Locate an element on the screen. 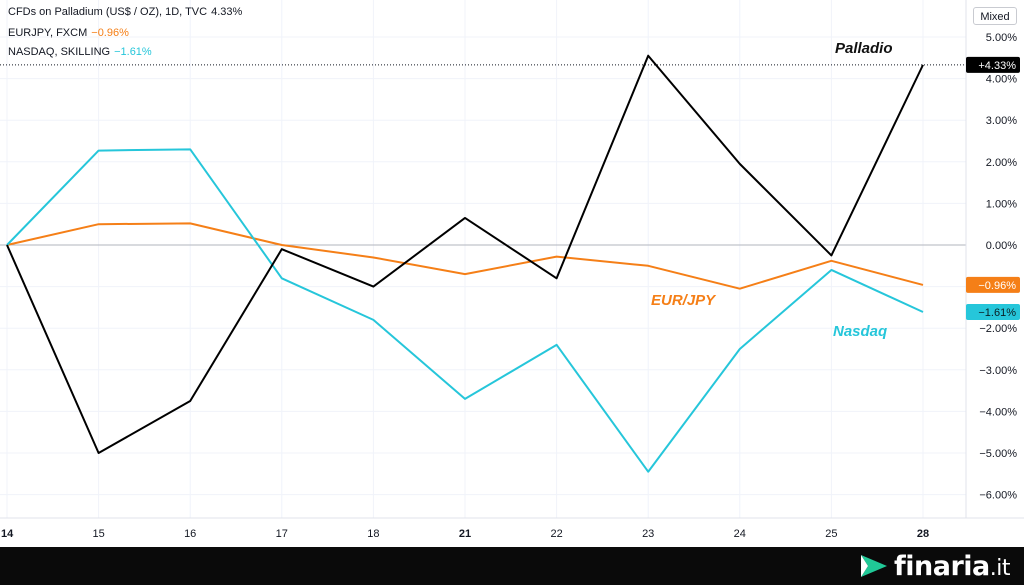  last-value-badge-text: −0.96% is located at coordinates (997, 286).